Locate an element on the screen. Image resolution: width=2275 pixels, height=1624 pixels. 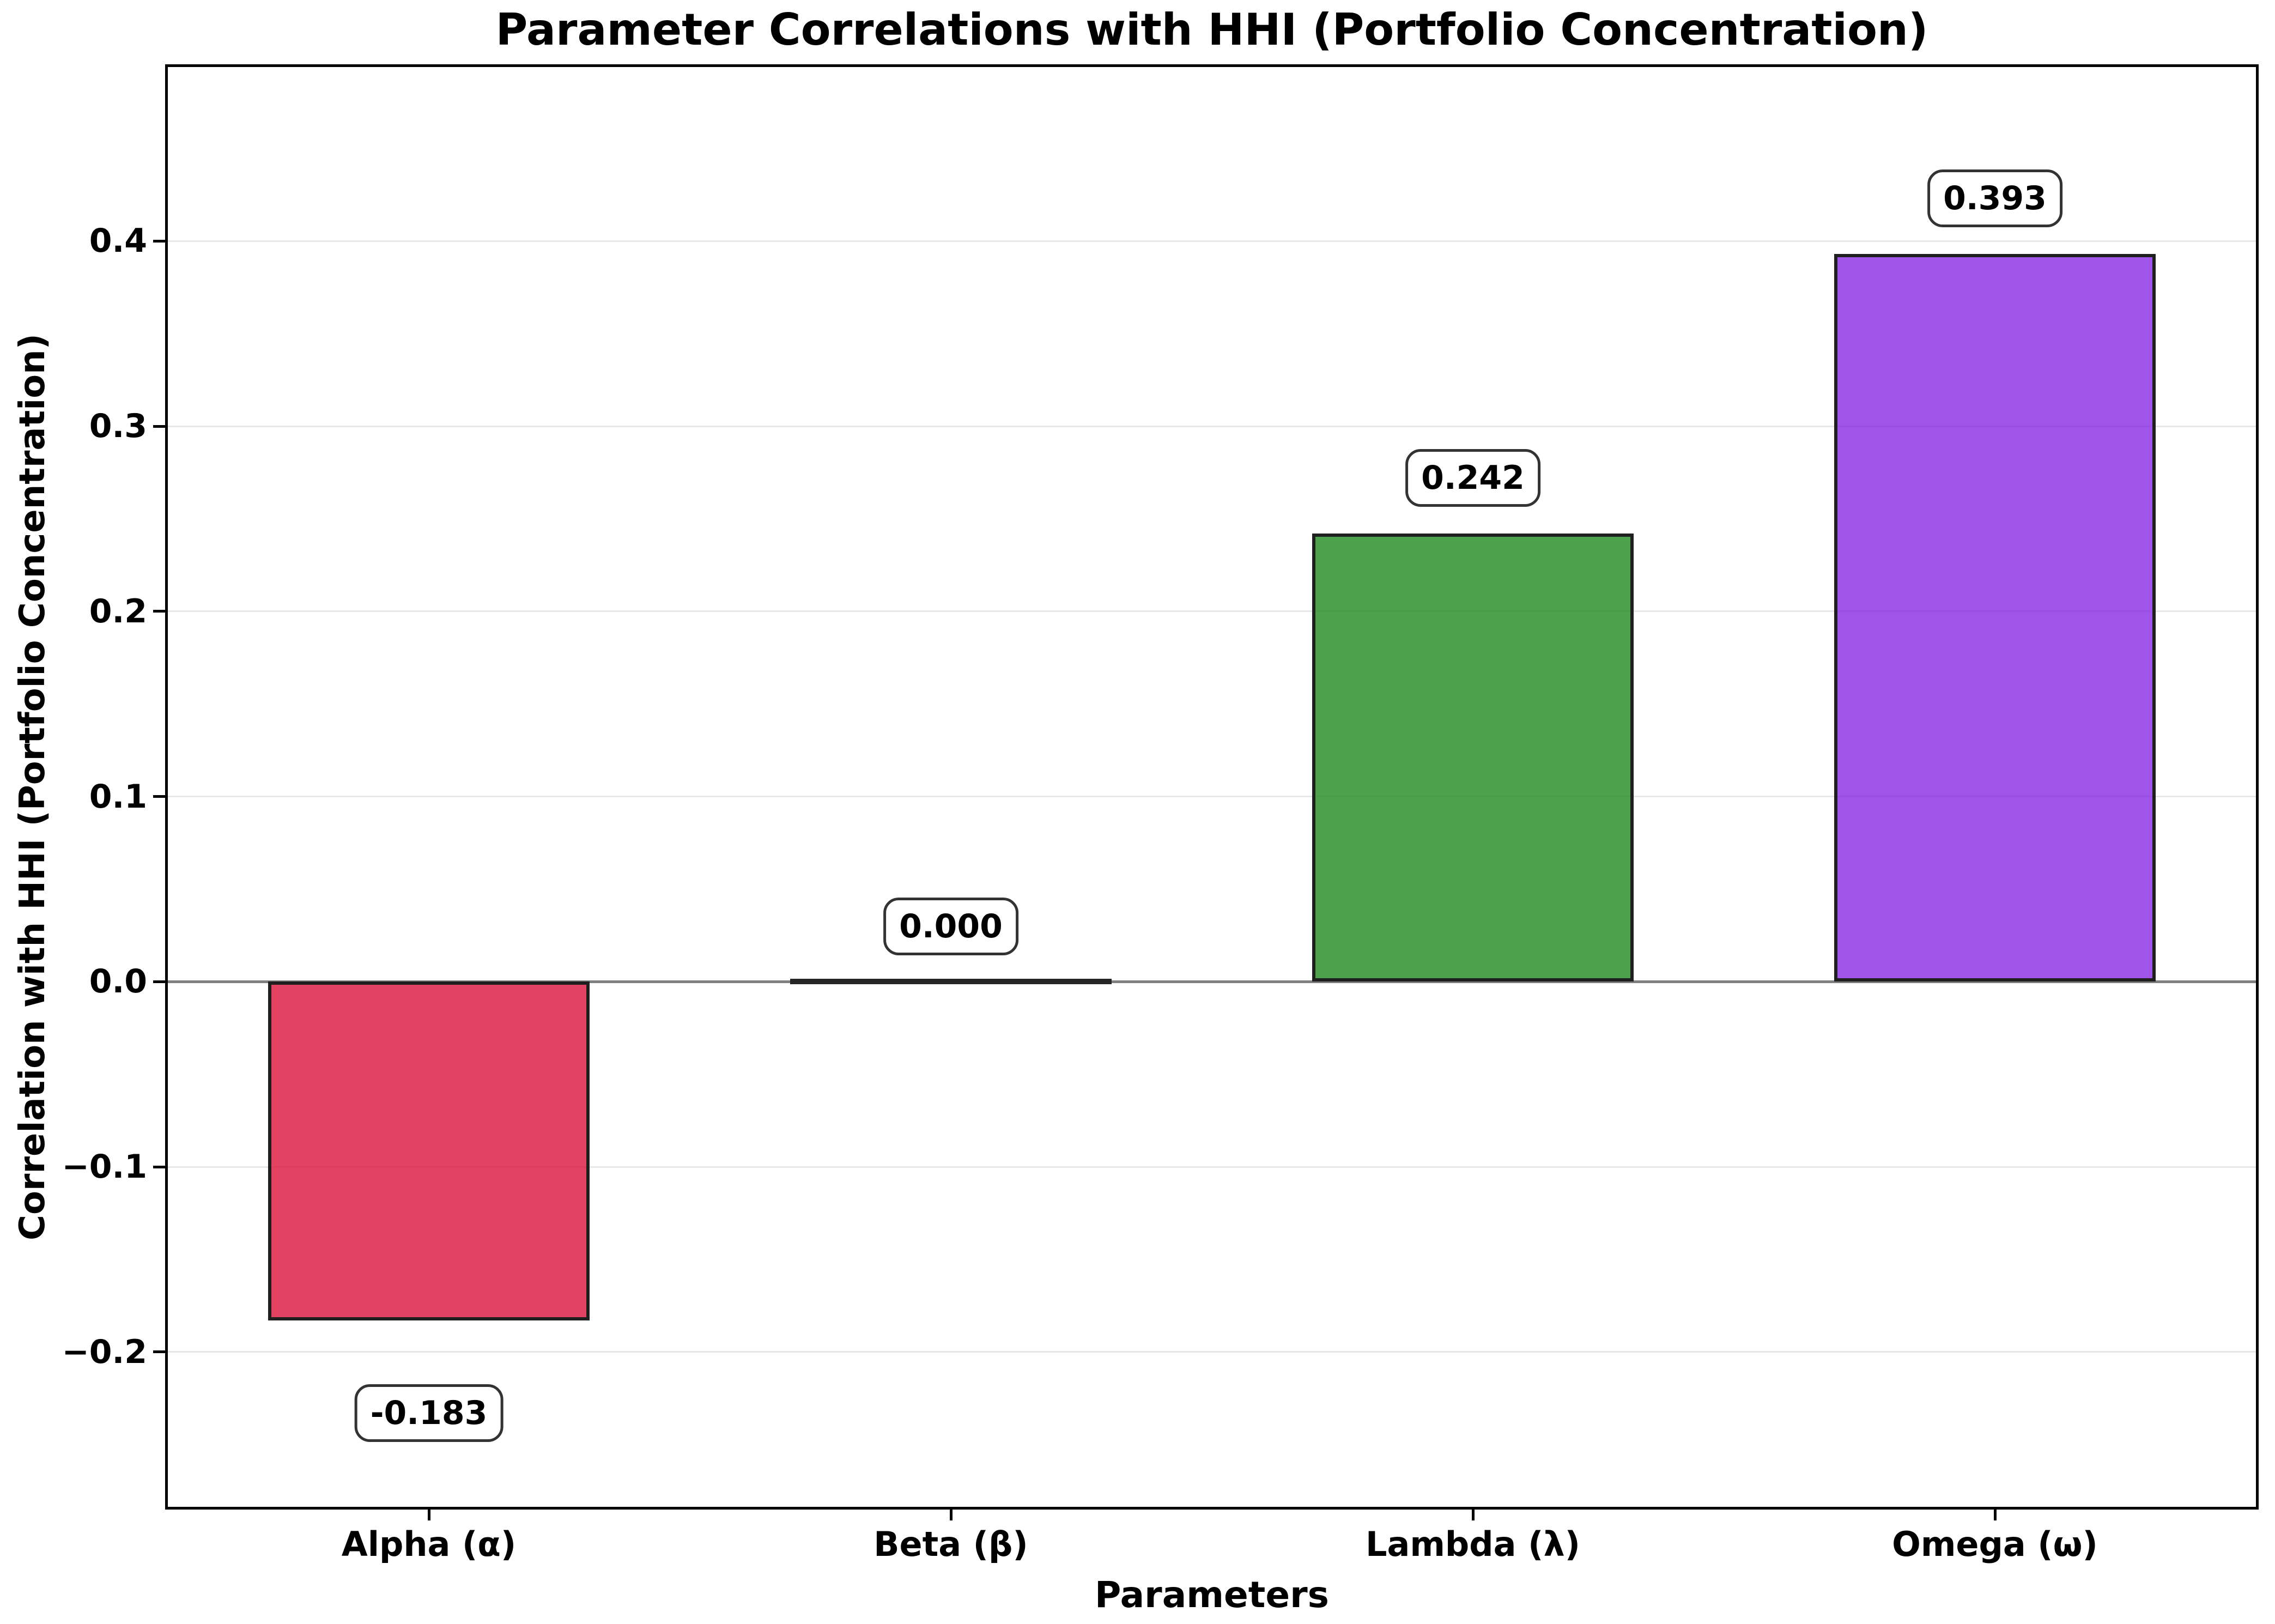
bar-value-label: -0.183 is located at coordinates (428, 1413).